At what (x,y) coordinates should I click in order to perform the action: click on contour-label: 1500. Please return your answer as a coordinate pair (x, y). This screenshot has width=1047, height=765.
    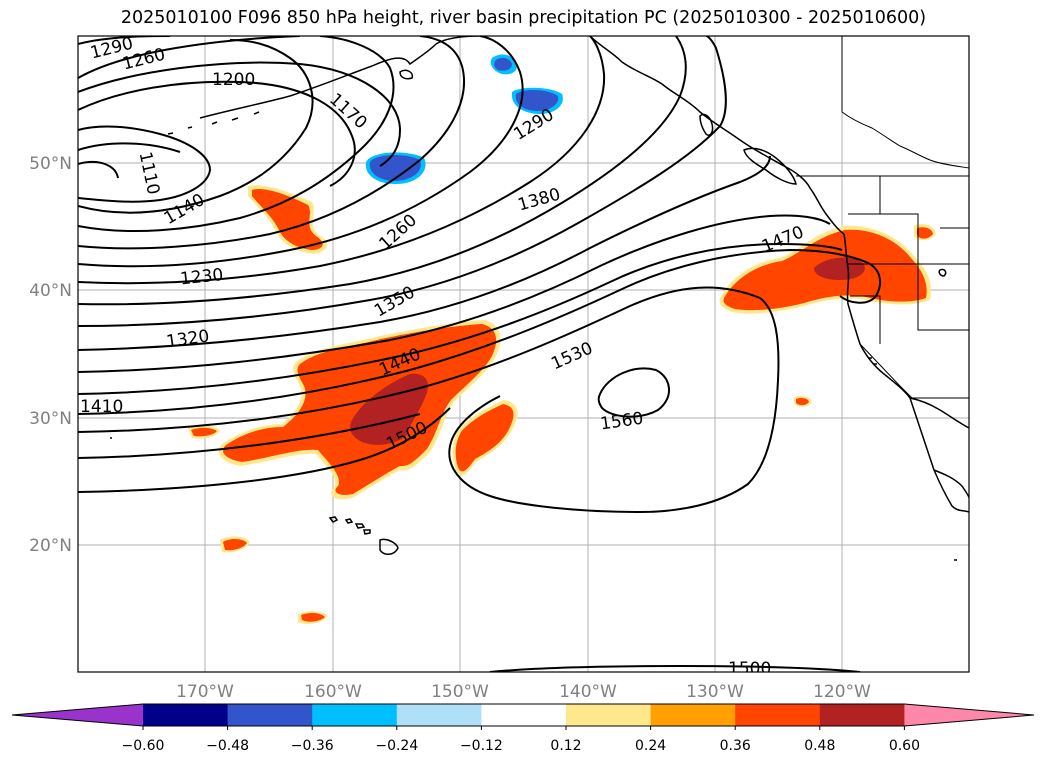
    Looking at the image, I should click on (749, 669).